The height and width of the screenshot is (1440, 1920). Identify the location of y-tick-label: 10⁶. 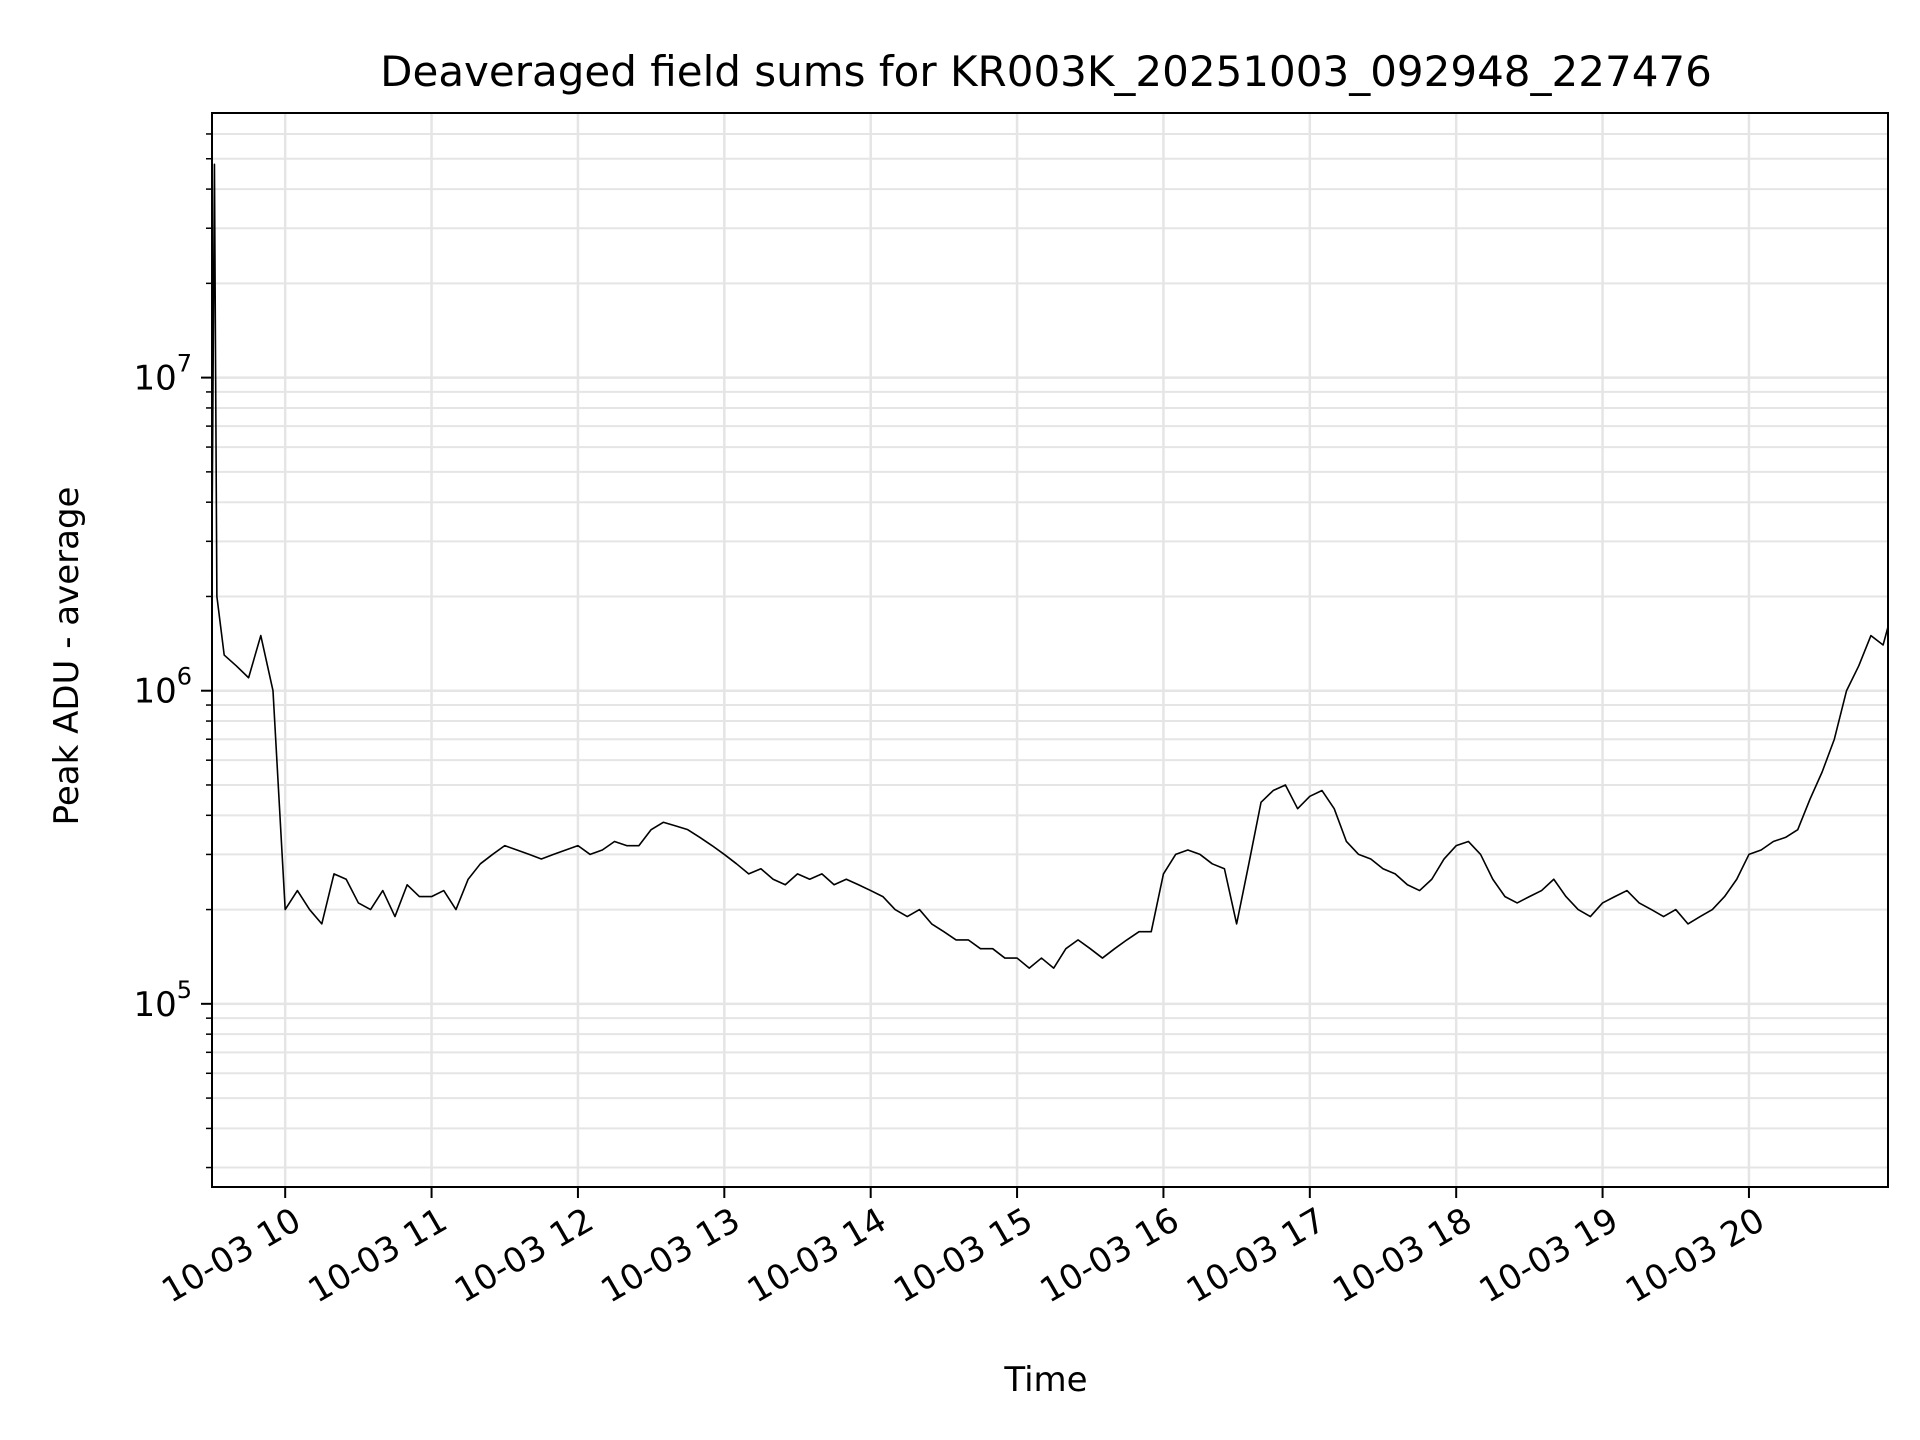
(162, 687).